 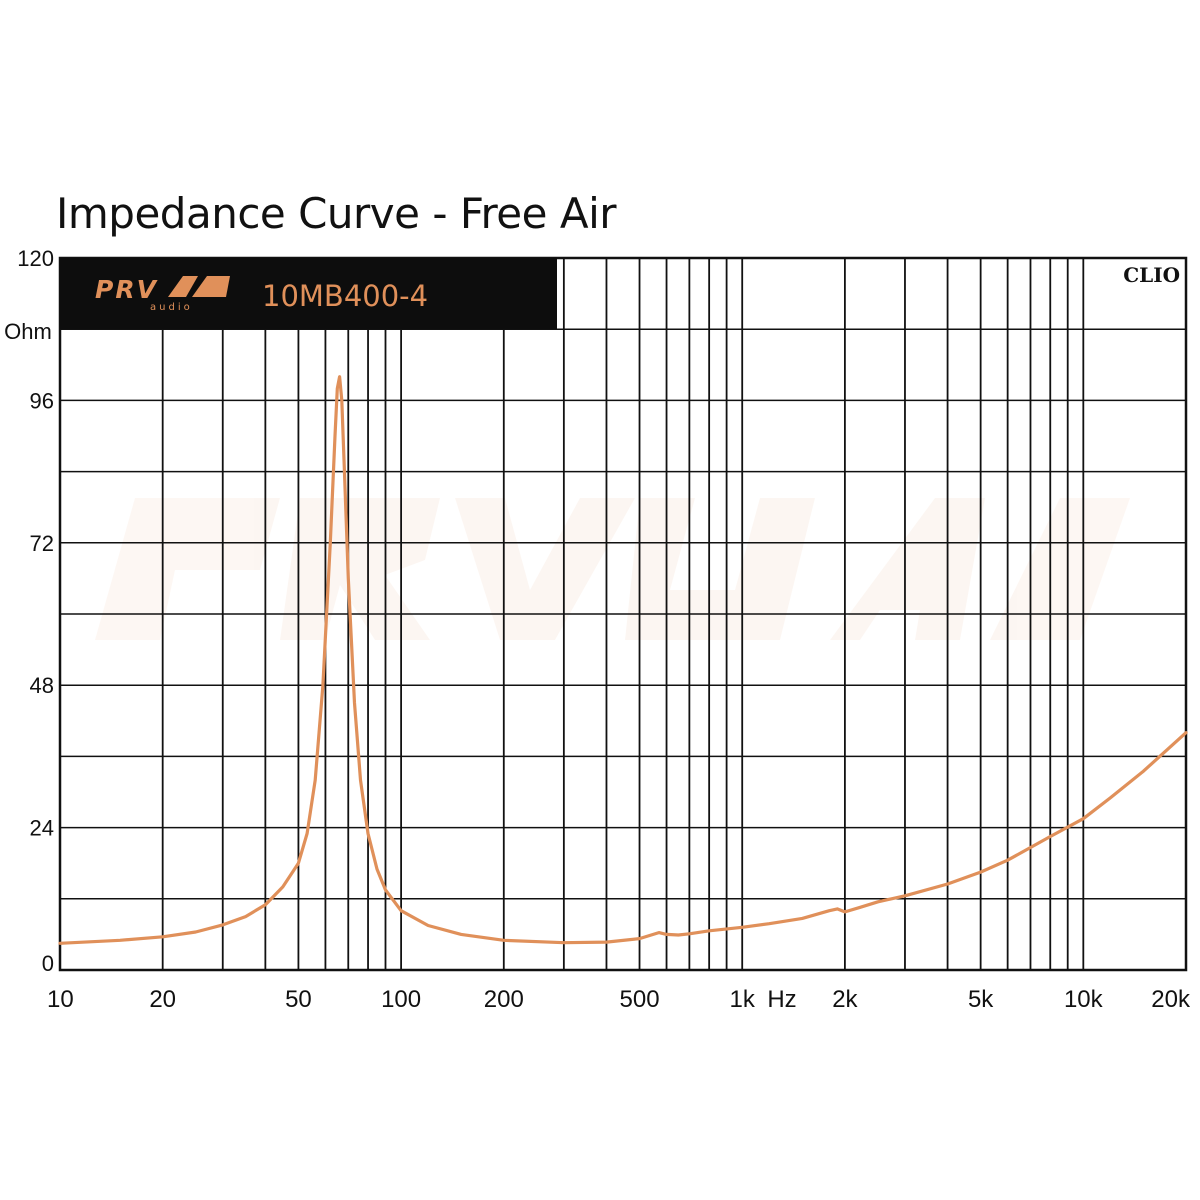 What do you see at coordinates (60, 999) in the screenshot?
I see `x-tick-label: 10` at bounding box center [60, 999].